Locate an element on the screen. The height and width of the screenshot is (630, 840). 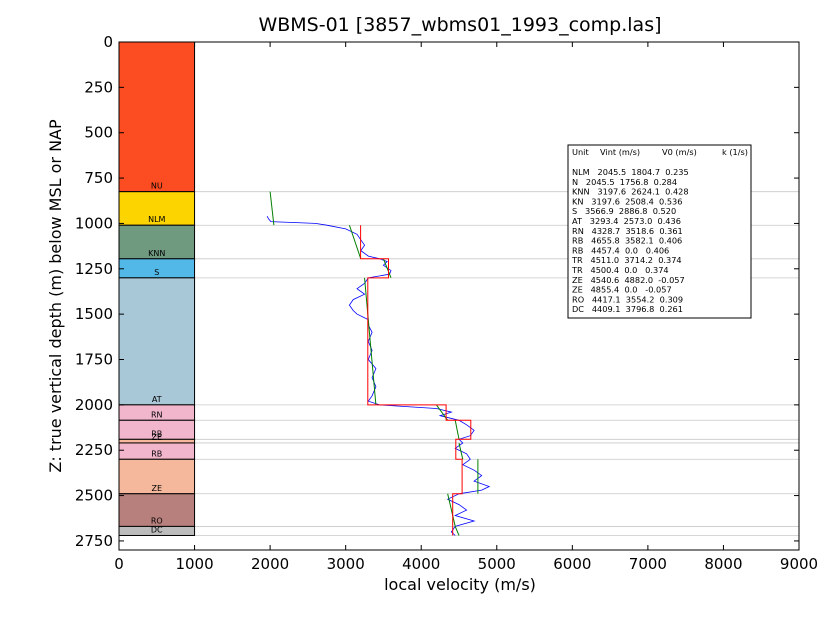
y-tick-label: 750 is located at coordinates (98, 178).